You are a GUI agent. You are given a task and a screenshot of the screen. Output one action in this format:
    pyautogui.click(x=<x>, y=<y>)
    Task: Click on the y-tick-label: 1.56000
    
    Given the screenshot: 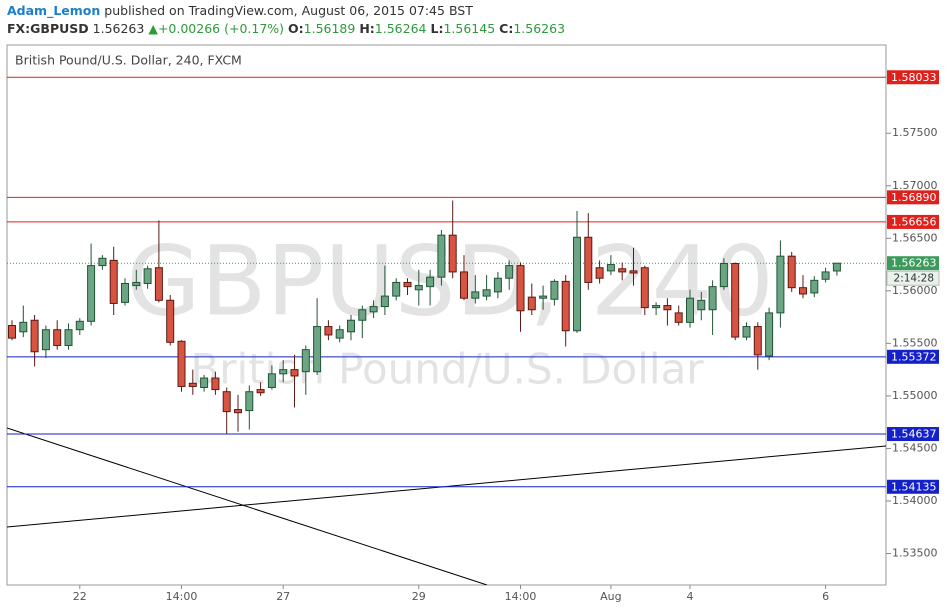 What is the action you would take?
    pyautogui.click(x=915, y=290)
    